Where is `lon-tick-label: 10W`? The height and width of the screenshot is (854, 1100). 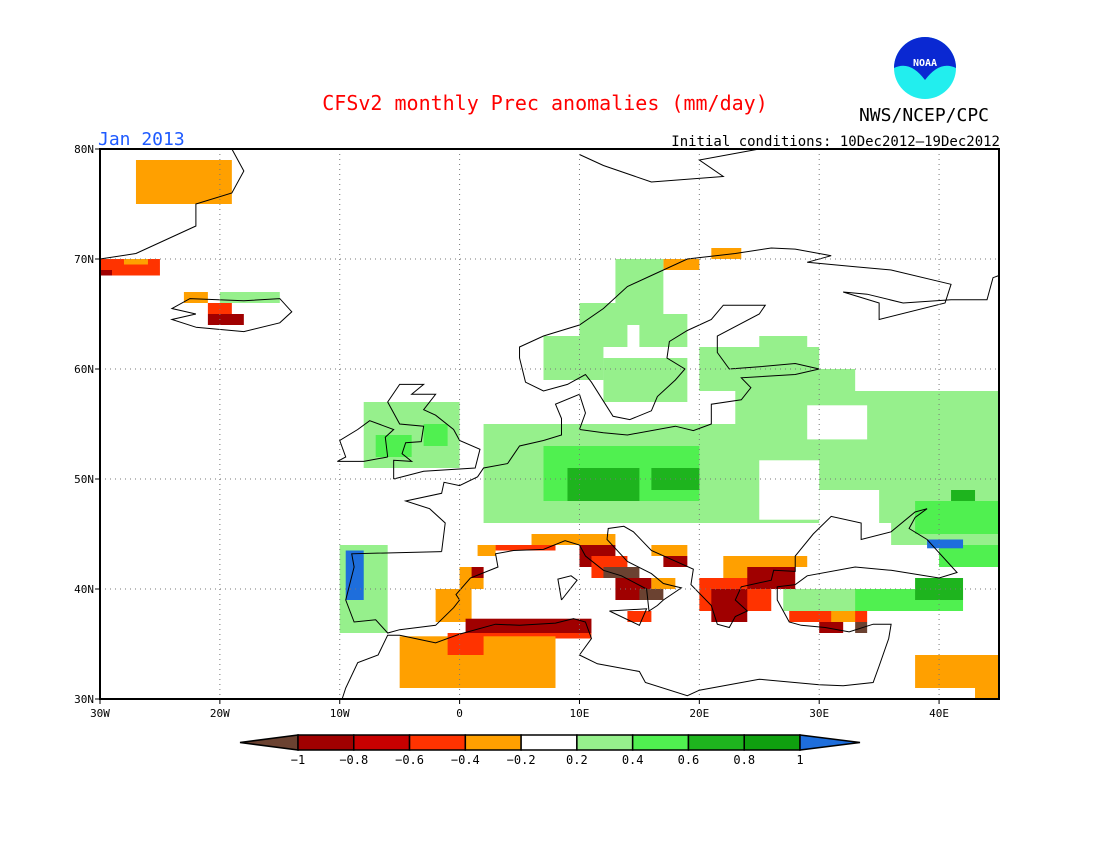
lon-tick-label: 10W is located at coordinates (340, 713).